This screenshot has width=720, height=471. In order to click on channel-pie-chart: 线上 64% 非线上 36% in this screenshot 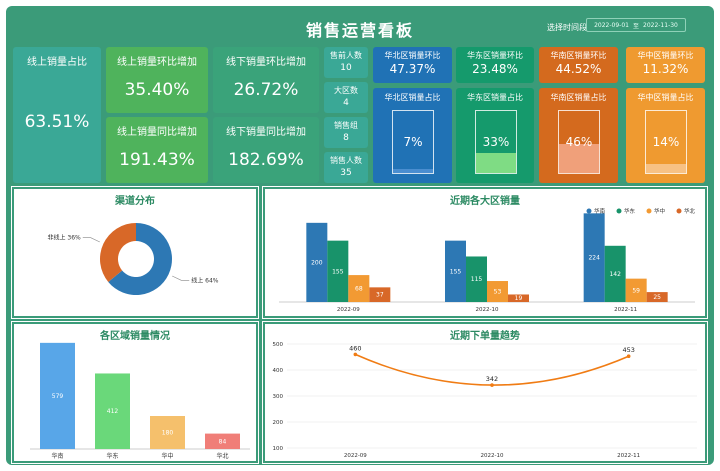, I will do `click(133, 259)`.